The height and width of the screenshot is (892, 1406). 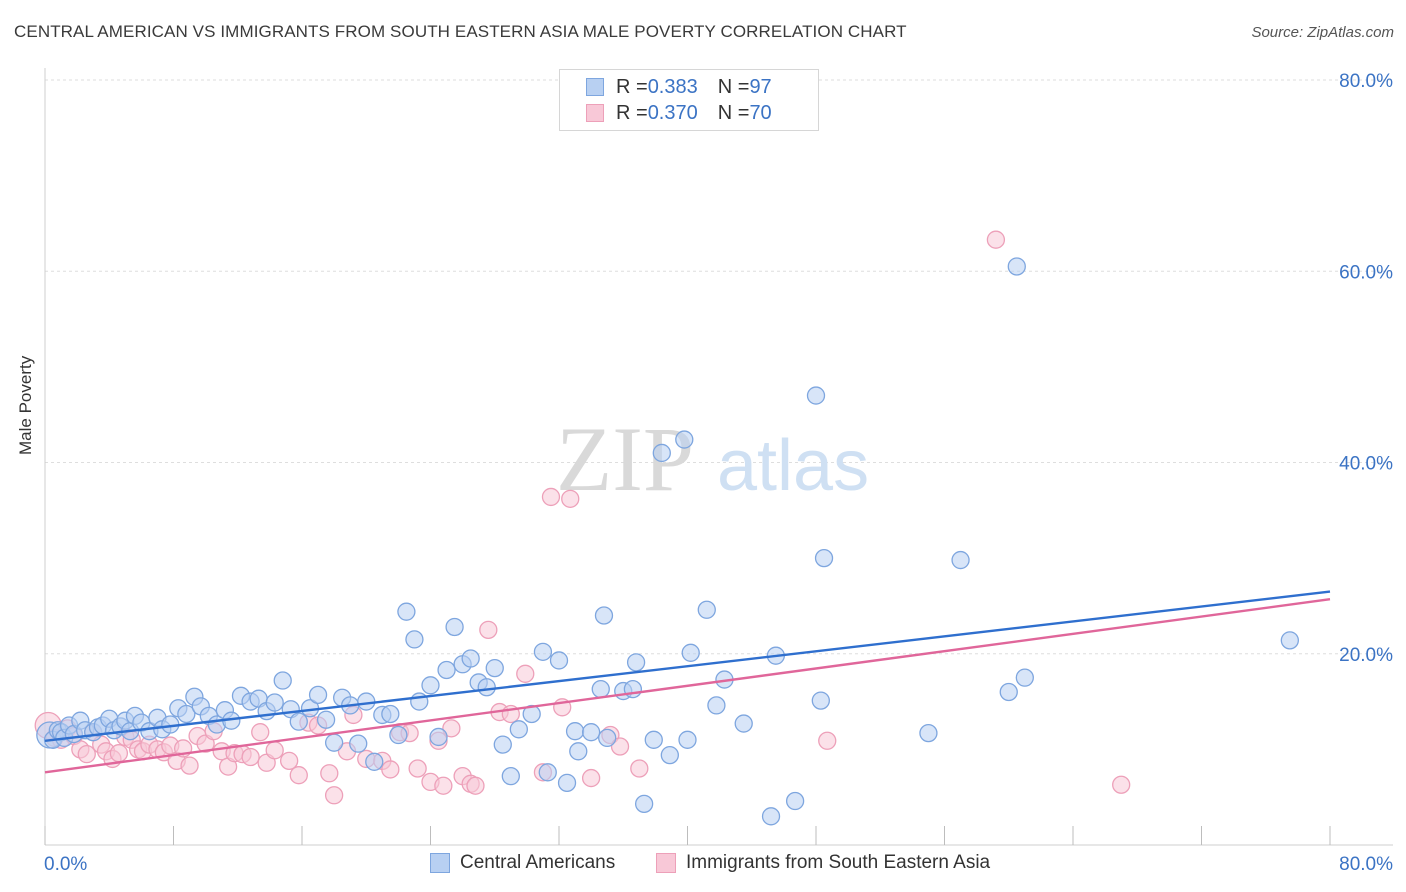 I want to click on legend-row-immigrants: R = 0.370 N = 70, so click(x=679, y=113).